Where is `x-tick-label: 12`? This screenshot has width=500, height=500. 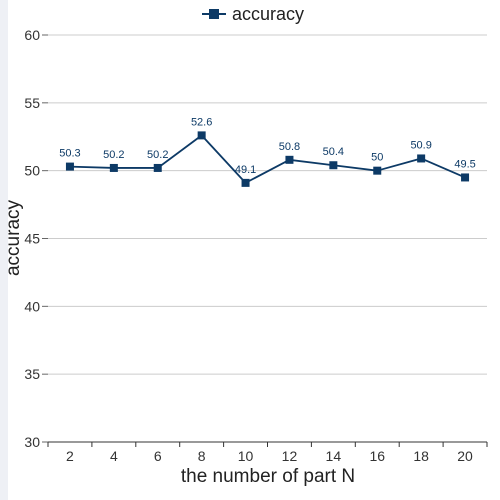
x-tick-label: 12 is located at coordinates (290, 456).